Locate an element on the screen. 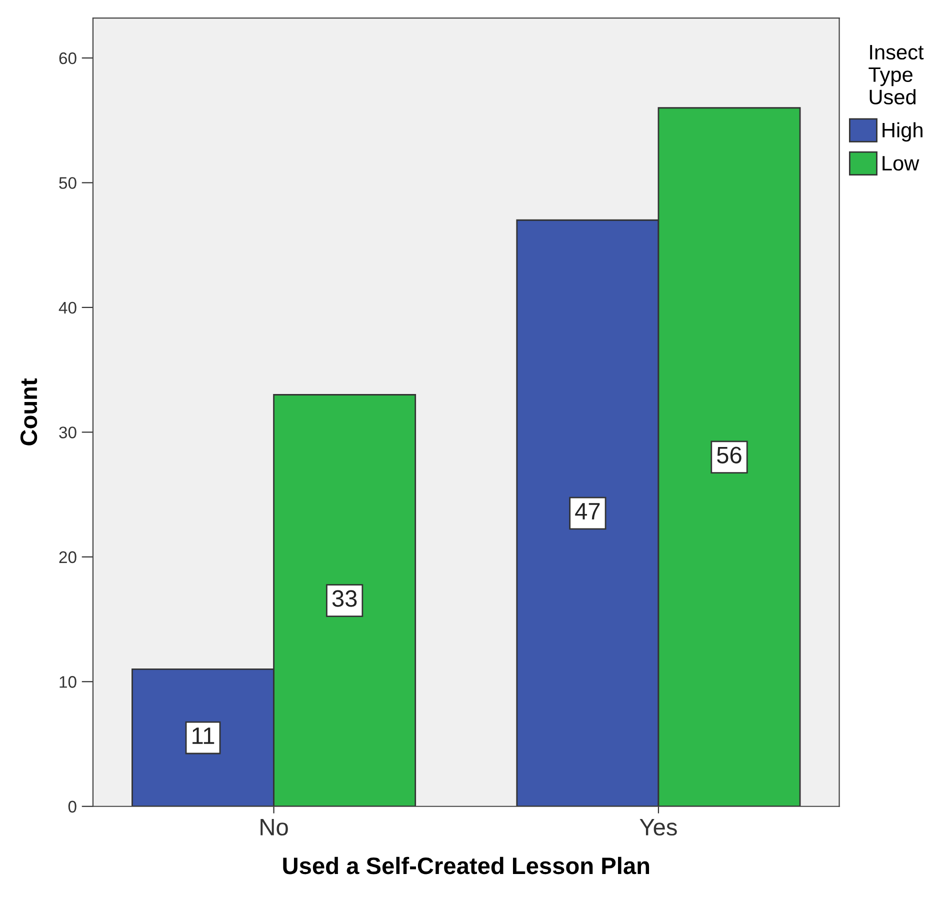  x-tick-label: No is located at coordinates (274, 827).